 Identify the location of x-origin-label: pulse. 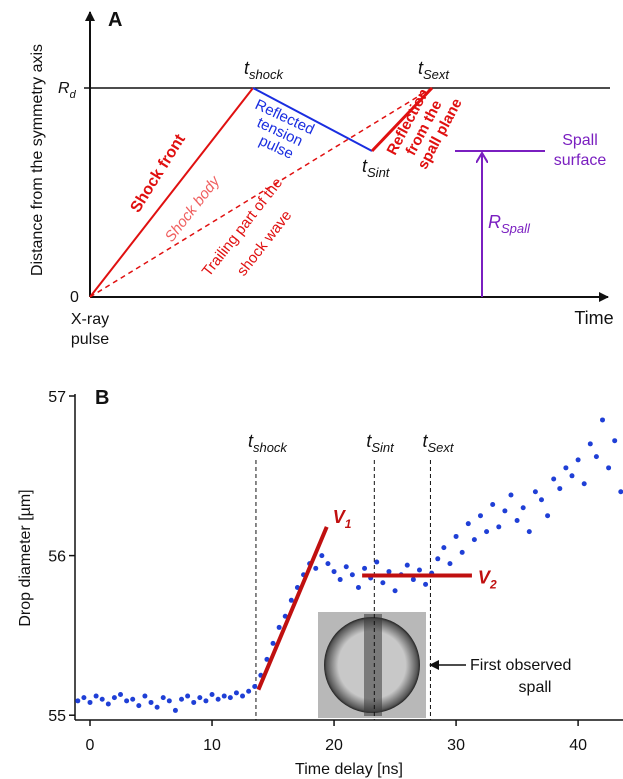
(90, 339).